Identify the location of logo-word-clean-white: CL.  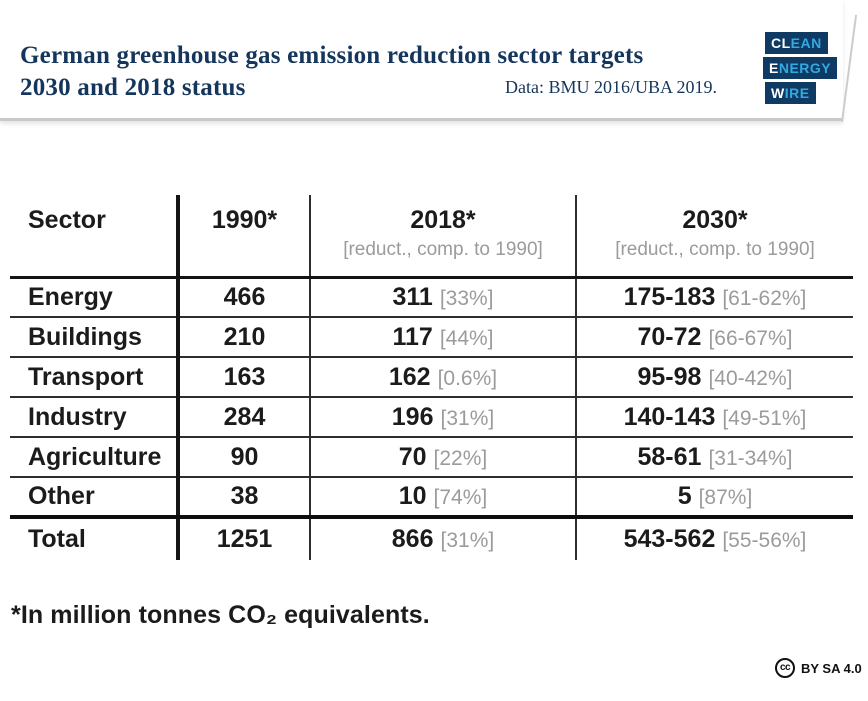
(781, 43).